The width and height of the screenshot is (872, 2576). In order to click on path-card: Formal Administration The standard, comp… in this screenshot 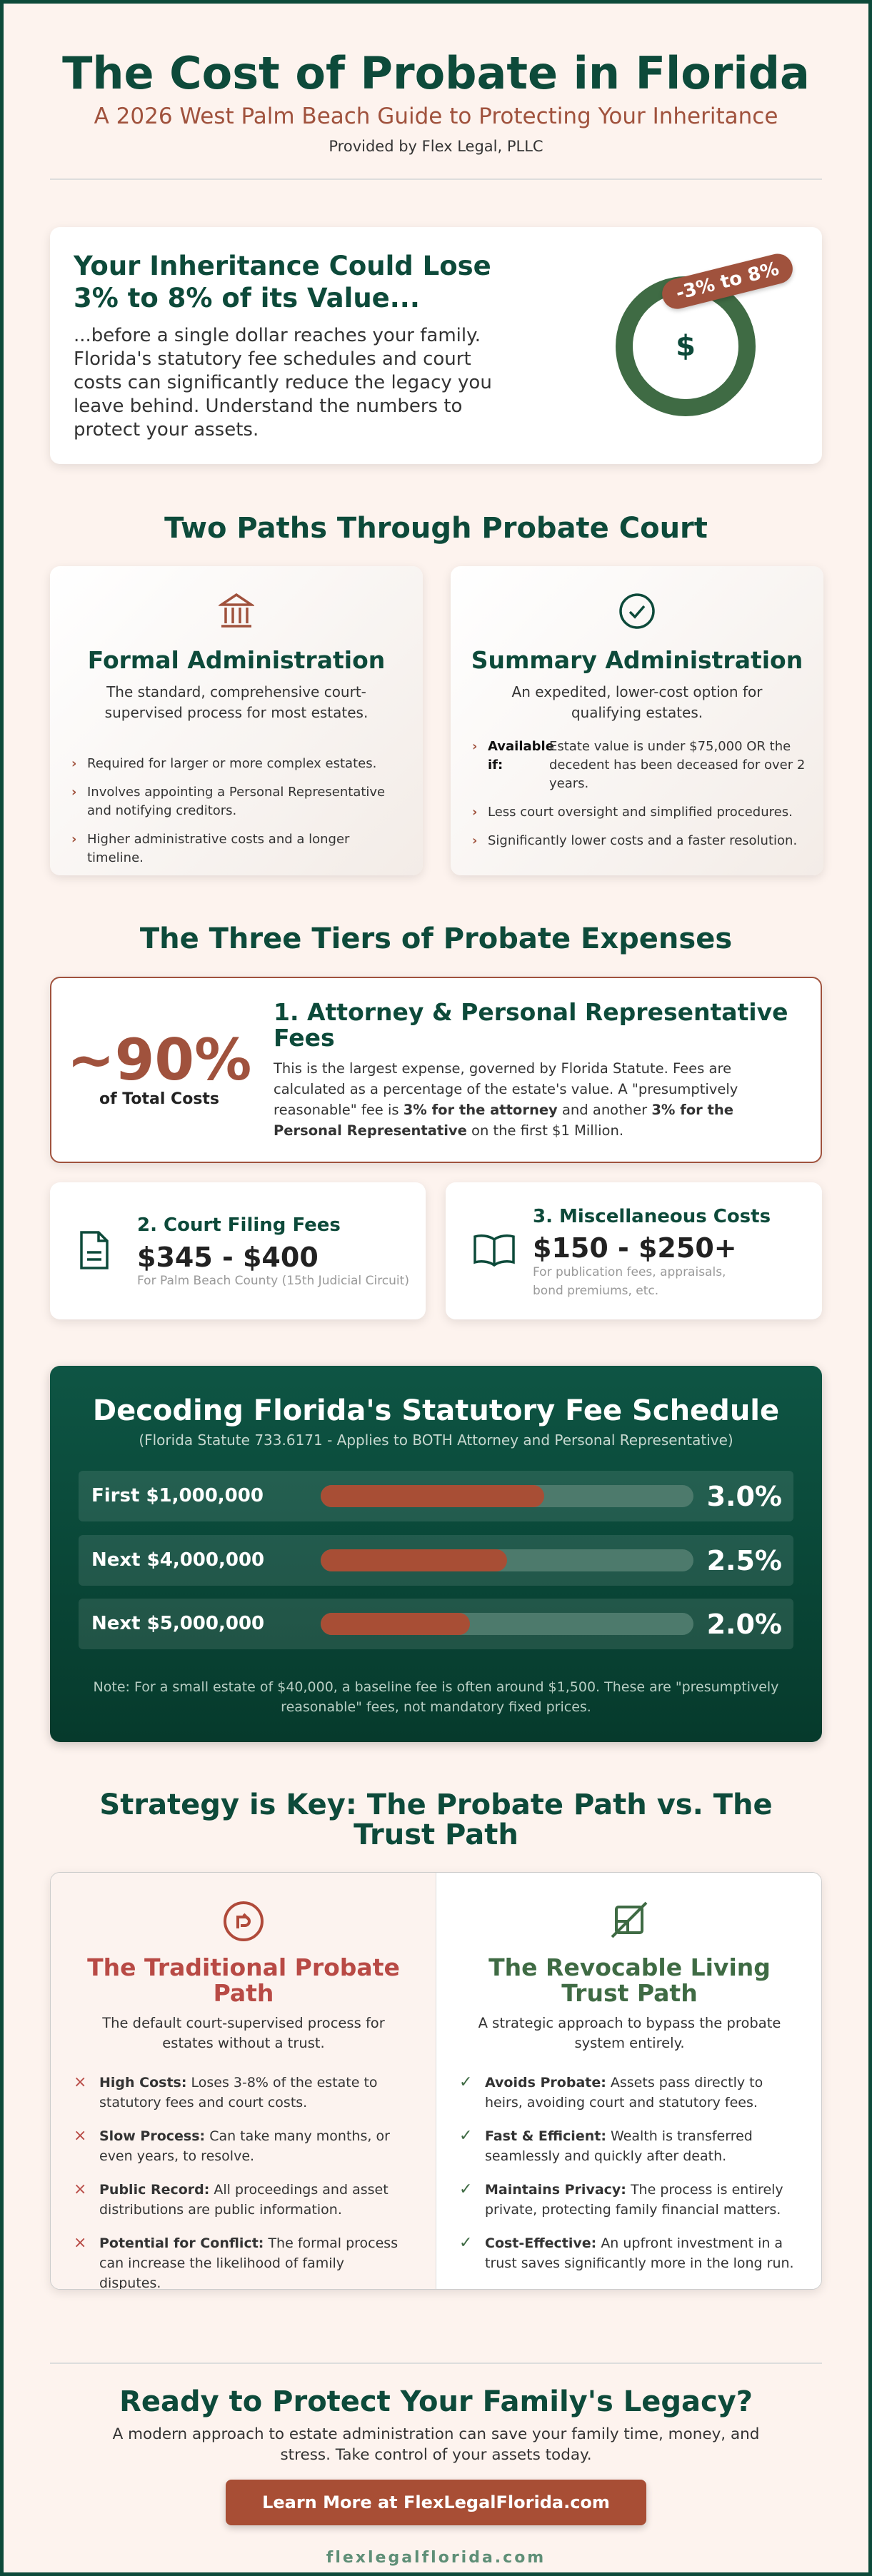, I will do `click(236, 720)`.